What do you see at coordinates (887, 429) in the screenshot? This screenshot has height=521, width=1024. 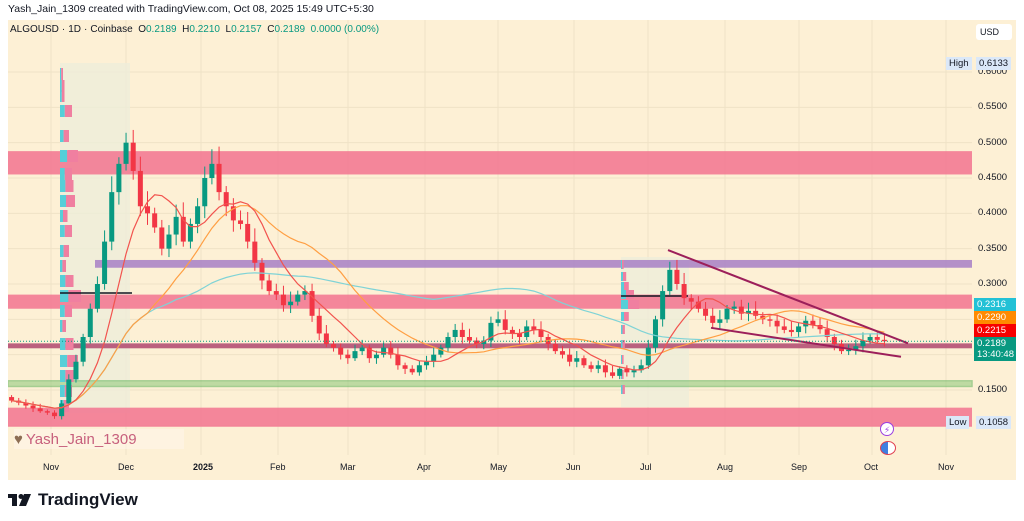 I see `events-icon: ⚡` at bounding box center [887, 429].